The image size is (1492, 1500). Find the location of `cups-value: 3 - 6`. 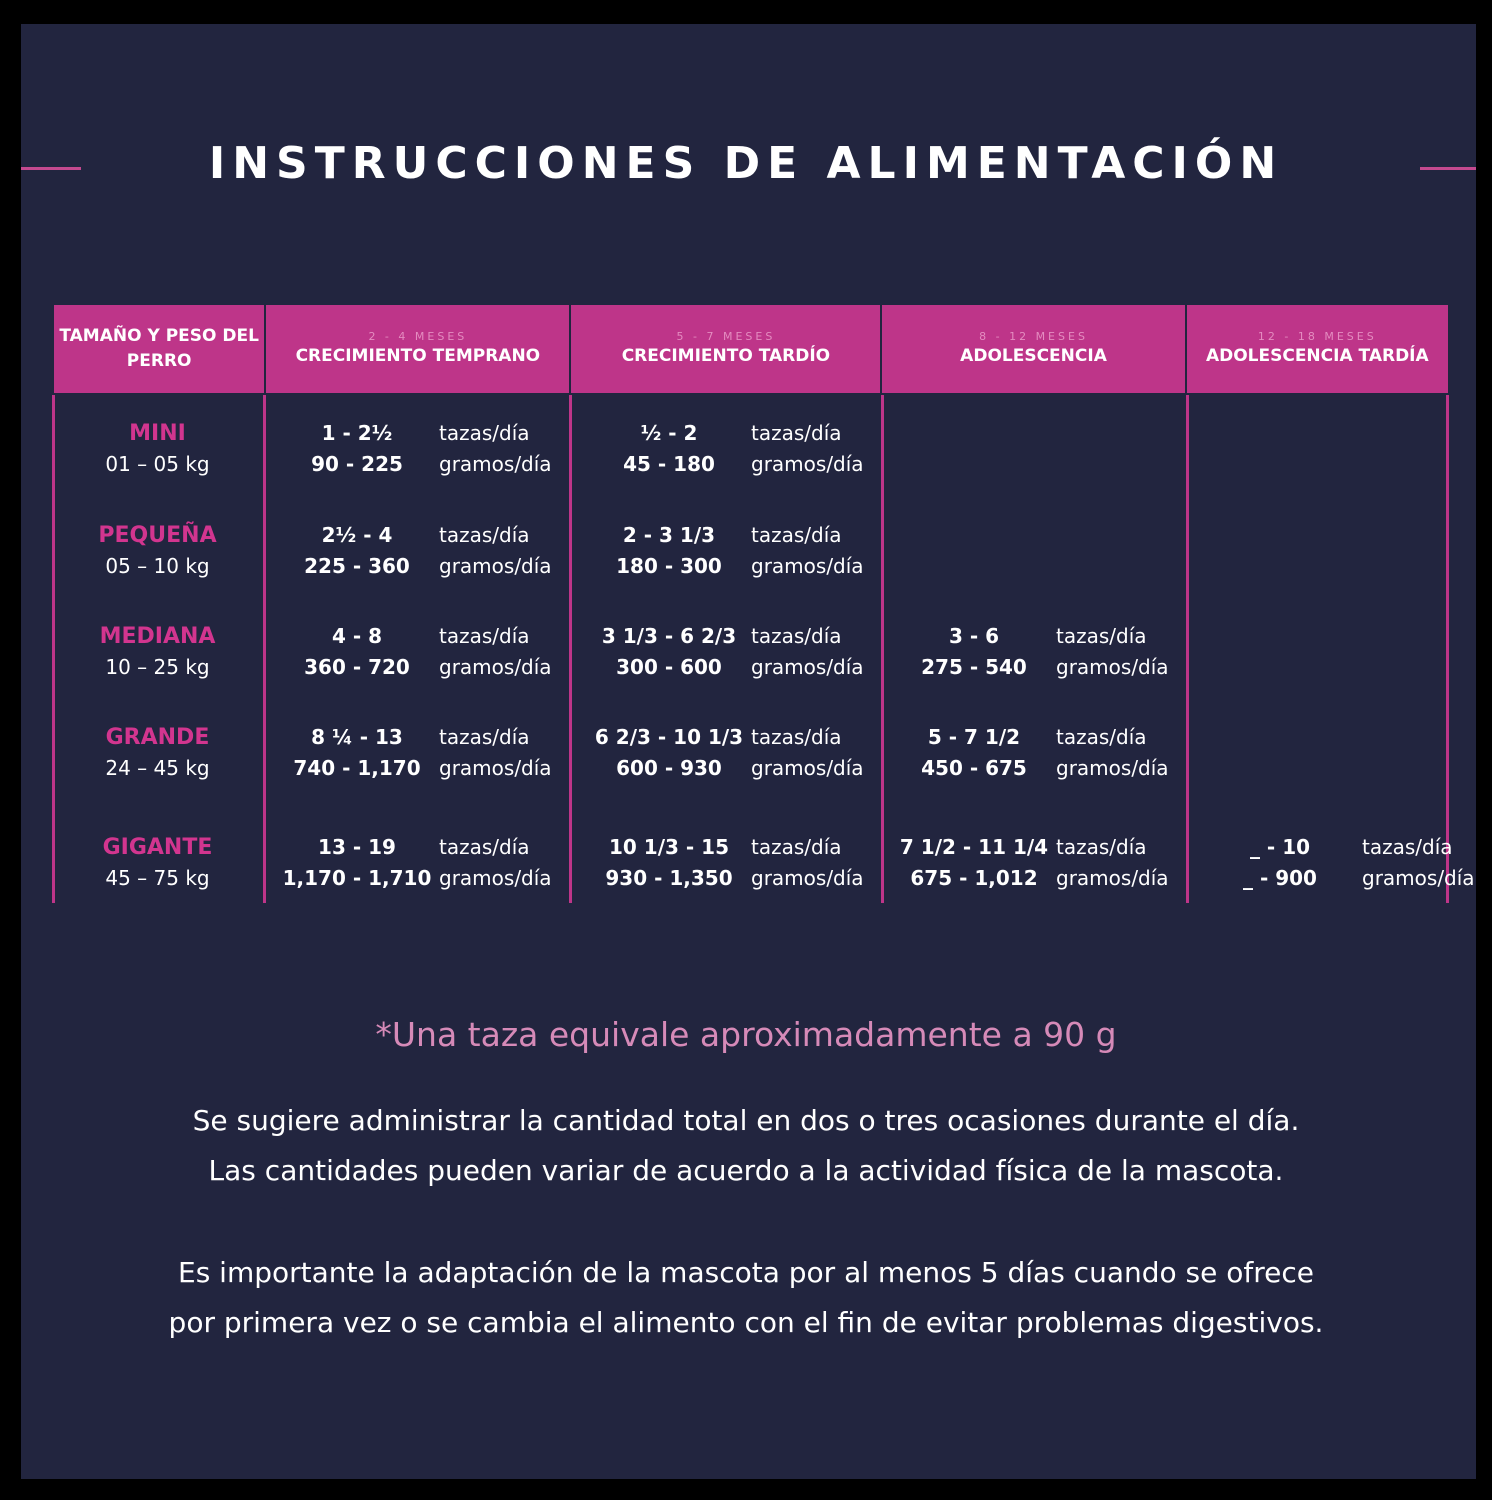

cups-value: 3 - 6 is located at coordinates (974, 636).